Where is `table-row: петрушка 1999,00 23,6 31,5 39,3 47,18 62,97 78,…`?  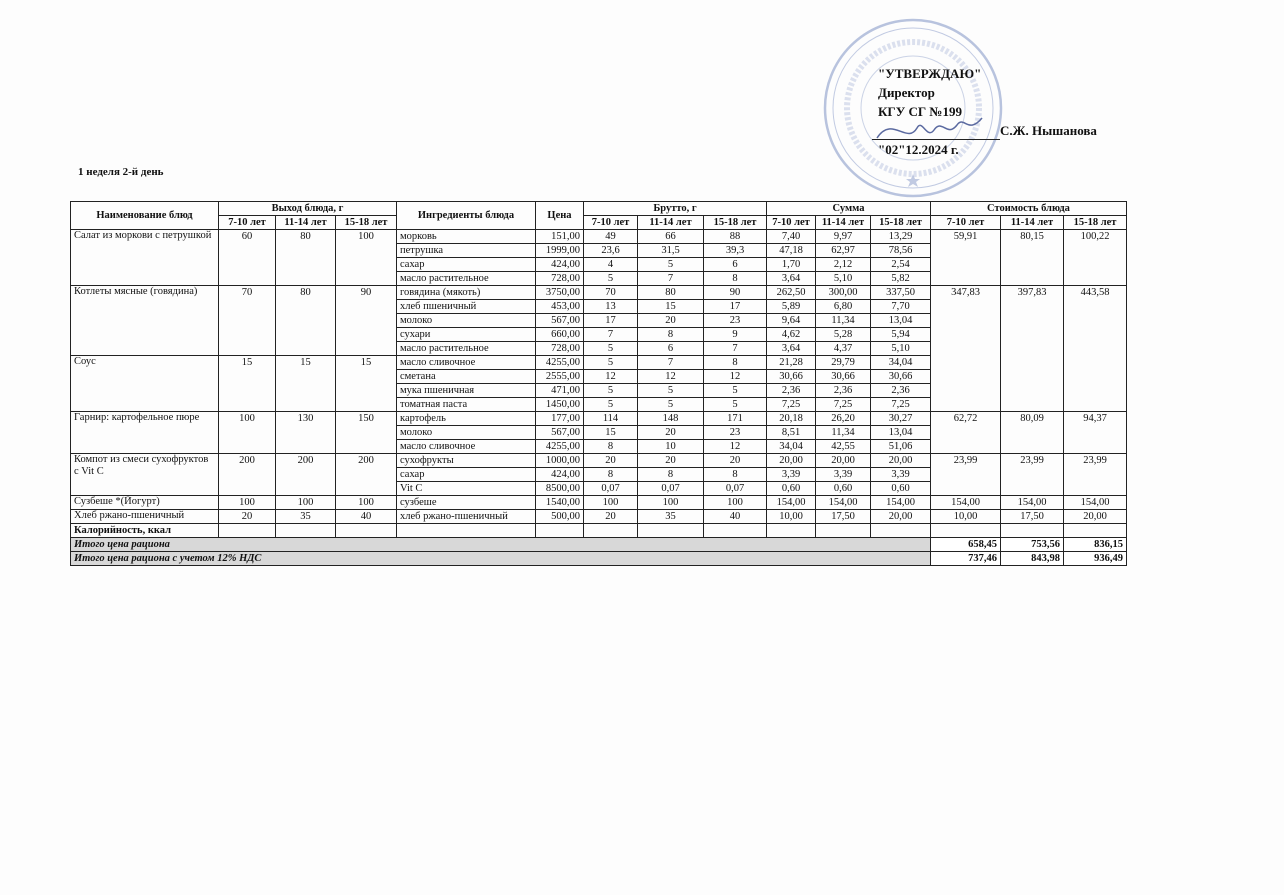 table-row: петрушка 1999,00 23,6 31,5 39,3 47,18 62,97 78,… is located at coordinates (599, 250).